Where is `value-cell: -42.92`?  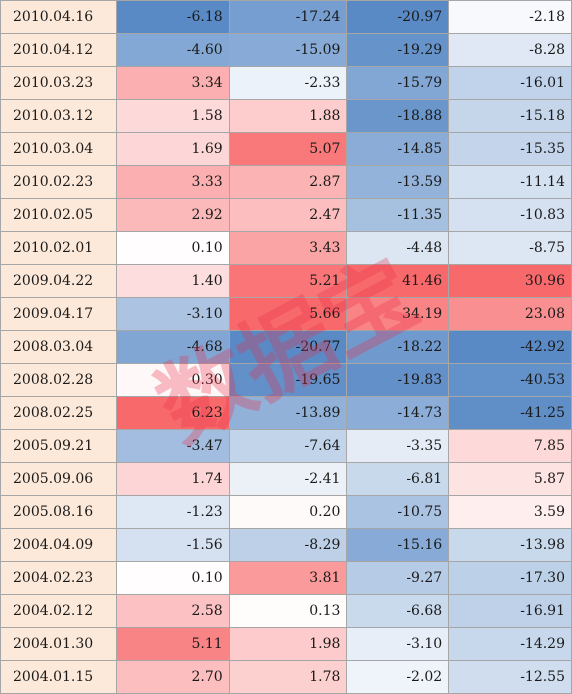
value-cell: -42.92 is located at coordinates (510, 347).